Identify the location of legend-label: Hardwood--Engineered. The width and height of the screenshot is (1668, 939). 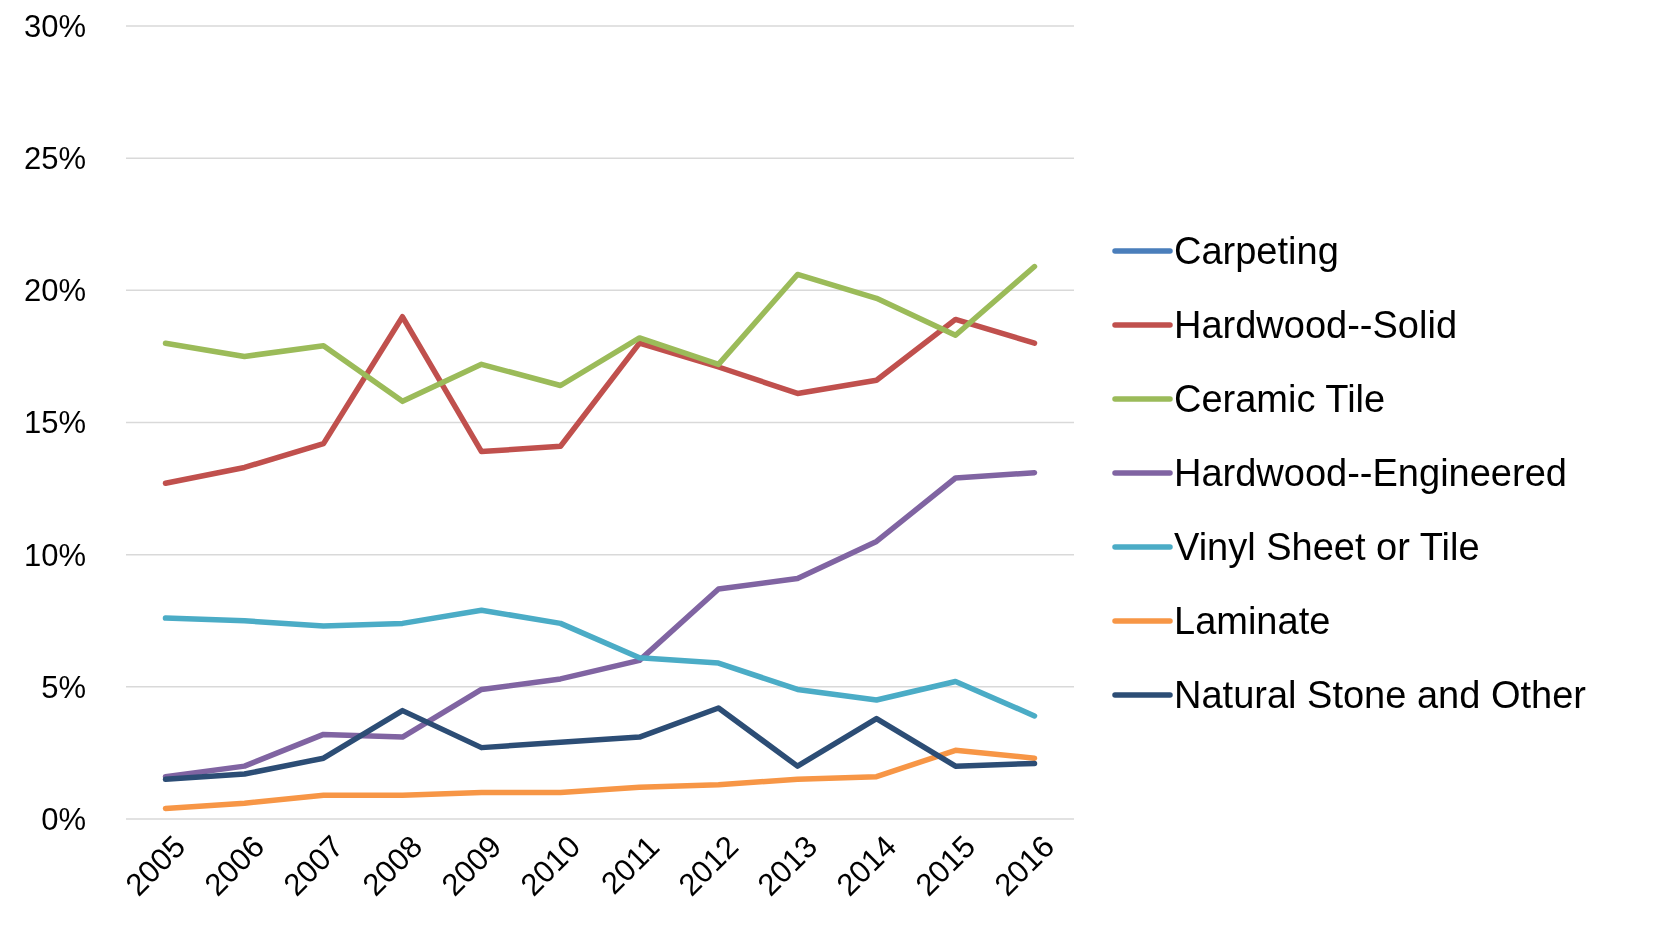
(1370, 473).